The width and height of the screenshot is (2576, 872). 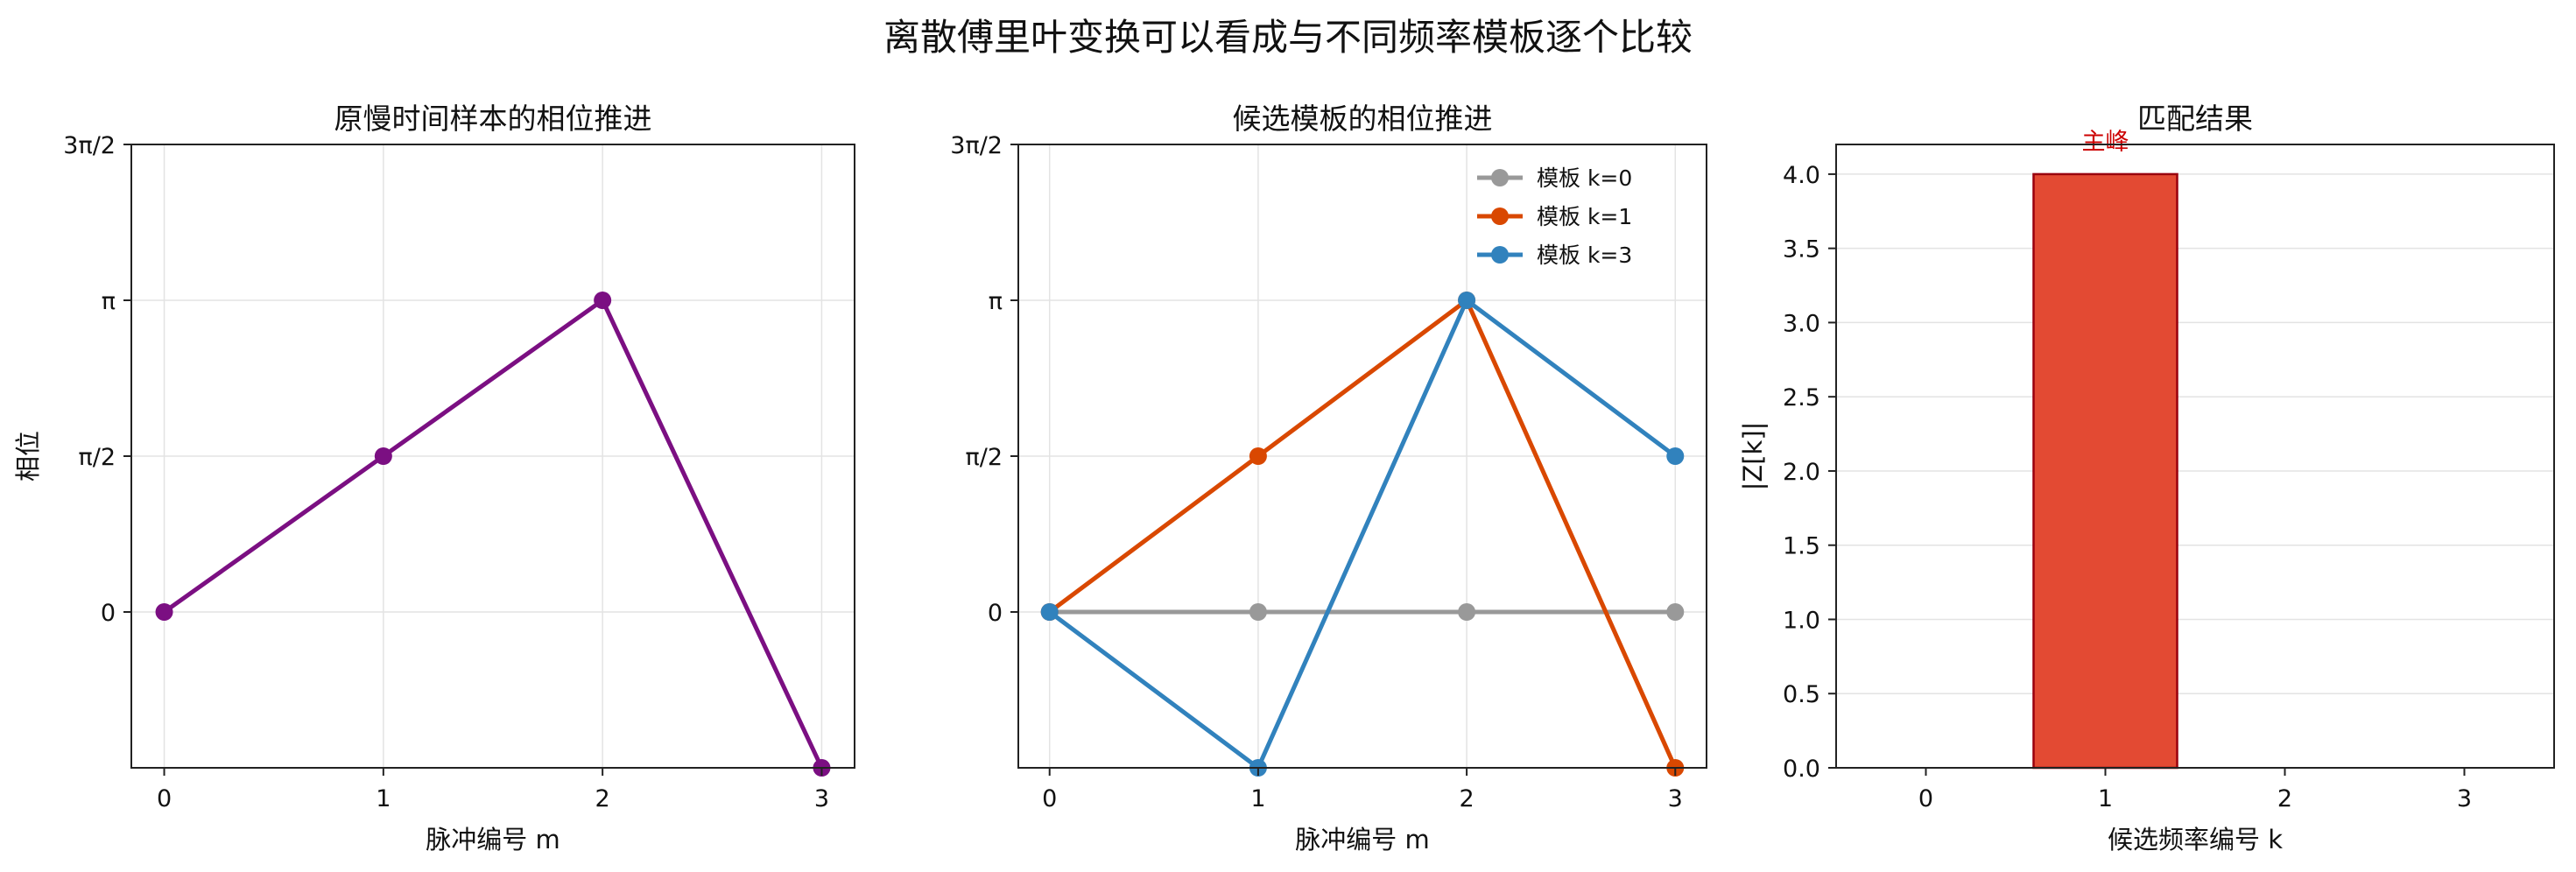 What do you see at coordinates (1801, 175) in the screenshot?
I see `y-tick-label: 4.0` at bounding box center [1801, 175].